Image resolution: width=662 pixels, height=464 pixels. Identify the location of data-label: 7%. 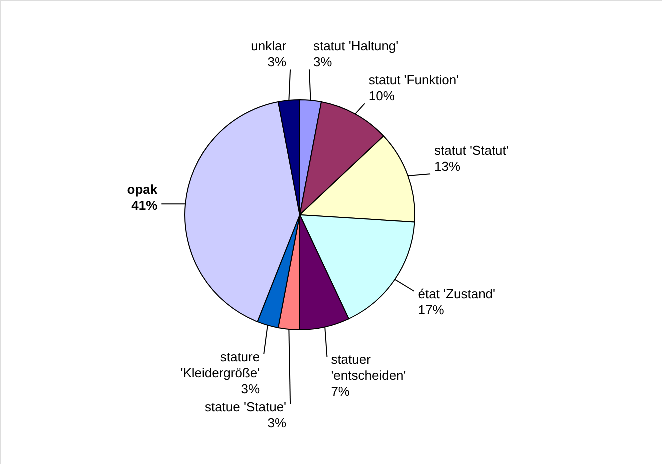
(340, 391).